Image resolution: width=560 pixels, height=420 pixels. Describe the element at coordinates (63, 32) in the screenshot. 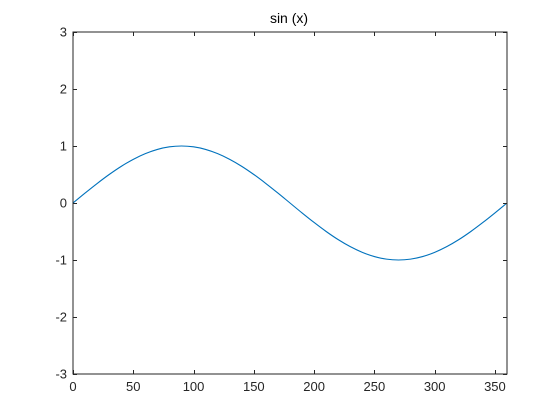

I see `y-tick-label: 3` at that location.